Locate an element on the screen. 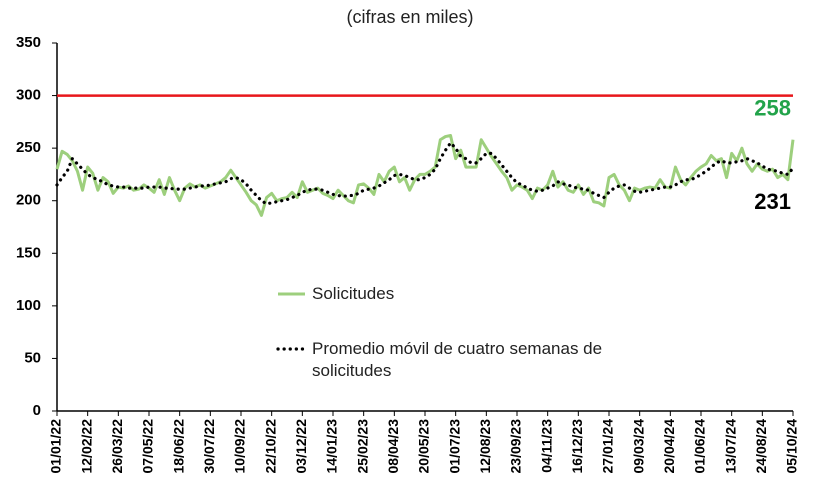 This screenshot has height=498, width=817. x-tick-label: 08/04/23 is located at coordinates (393, 446).